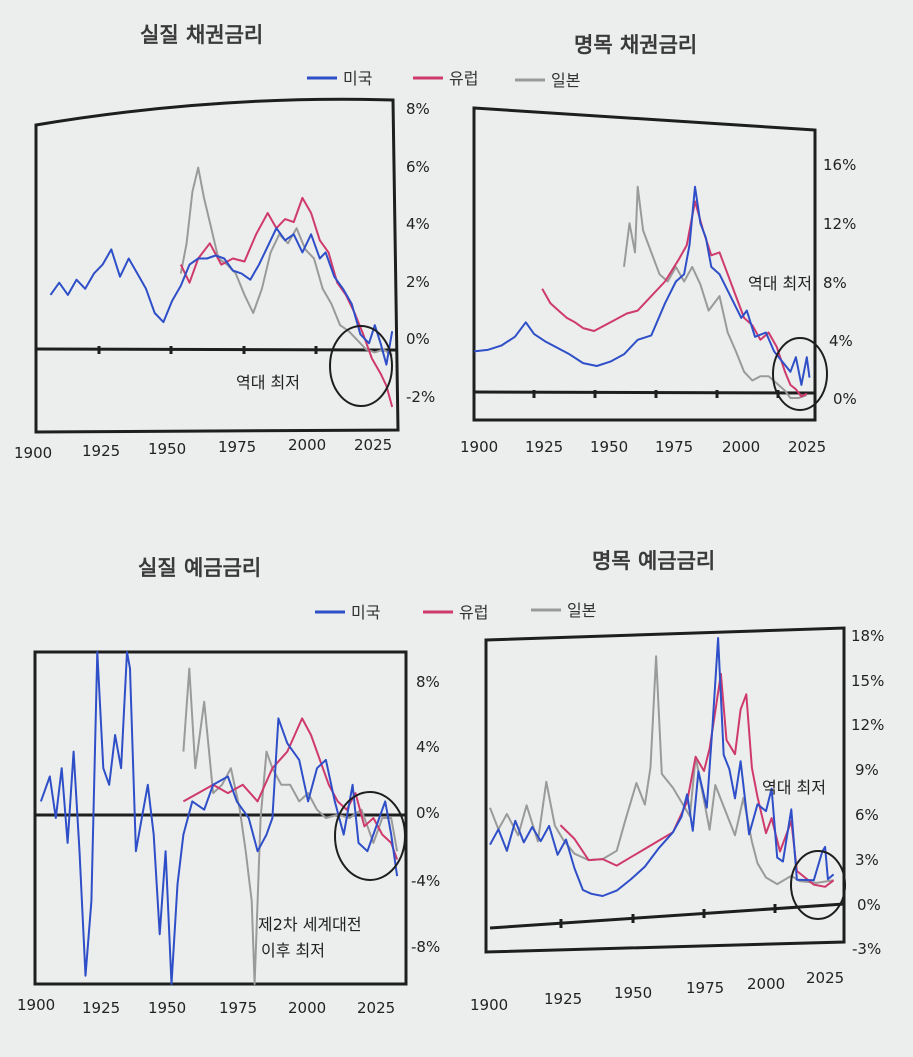 The height and width of the screenshot is (1057, 913). Describe the element at coordinates (867, 770) in the screenshot. I see `y-tick-label: 9%` at that location.